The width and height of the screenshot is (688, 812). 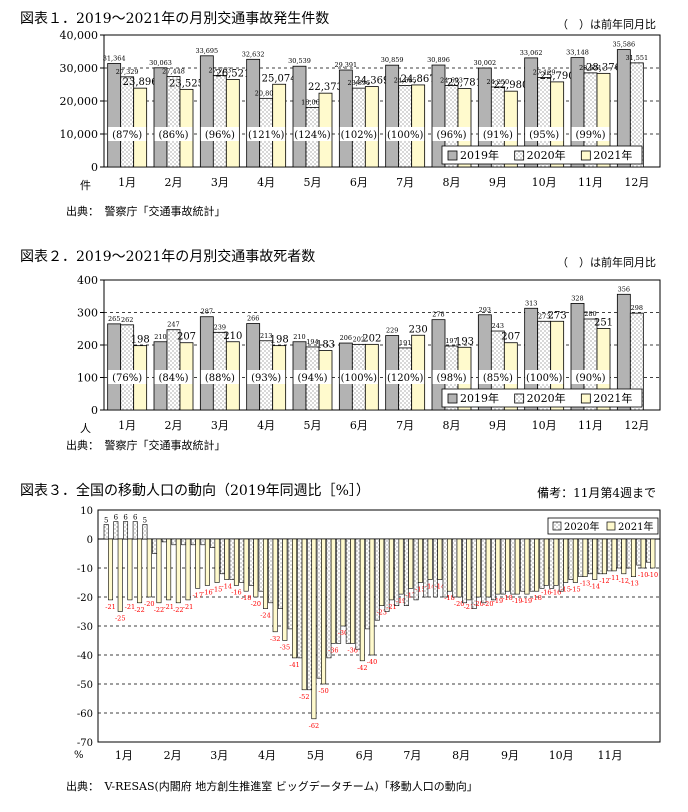 What do you see at coordinates (479, 155) in the screenshot?
I see `legend-label: 2019年` at bounding box center [479, 155].